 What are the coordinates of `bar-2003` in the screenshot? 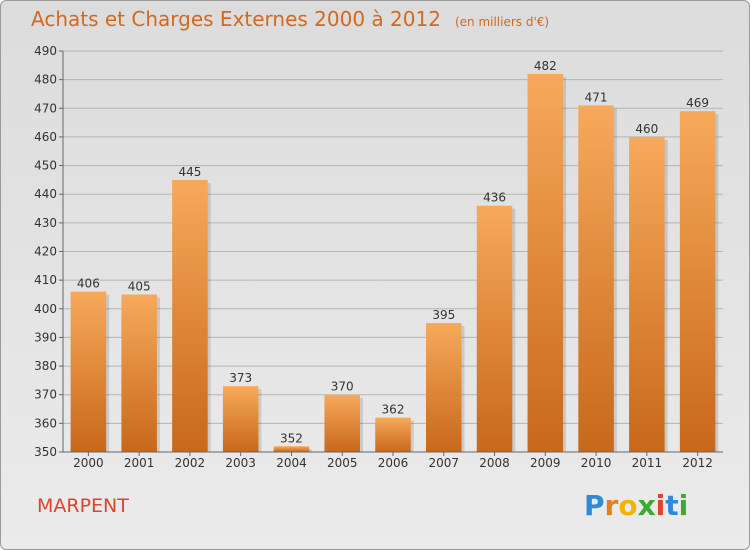 It's located at (240, 419).